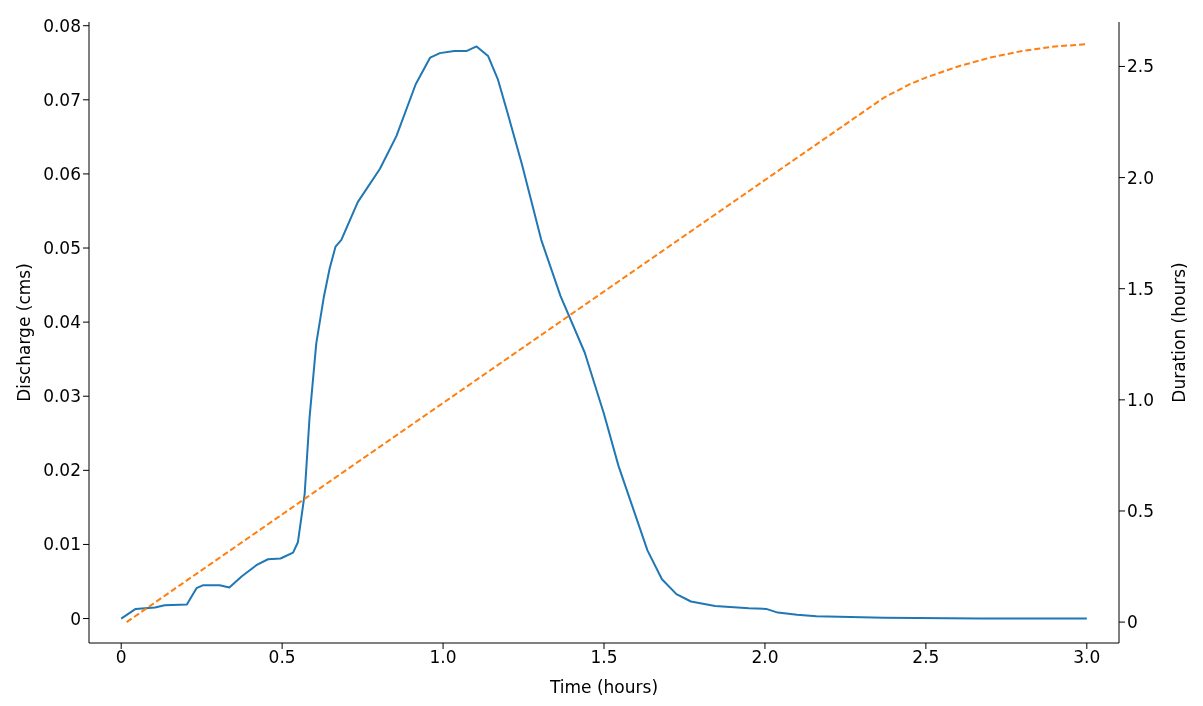 This screenshot has height=706, width=1203. What do you see at coordinates (604, 657) in the screenshot?
I see `x-tick-label: 1.5` at bounding box center [604, 657].